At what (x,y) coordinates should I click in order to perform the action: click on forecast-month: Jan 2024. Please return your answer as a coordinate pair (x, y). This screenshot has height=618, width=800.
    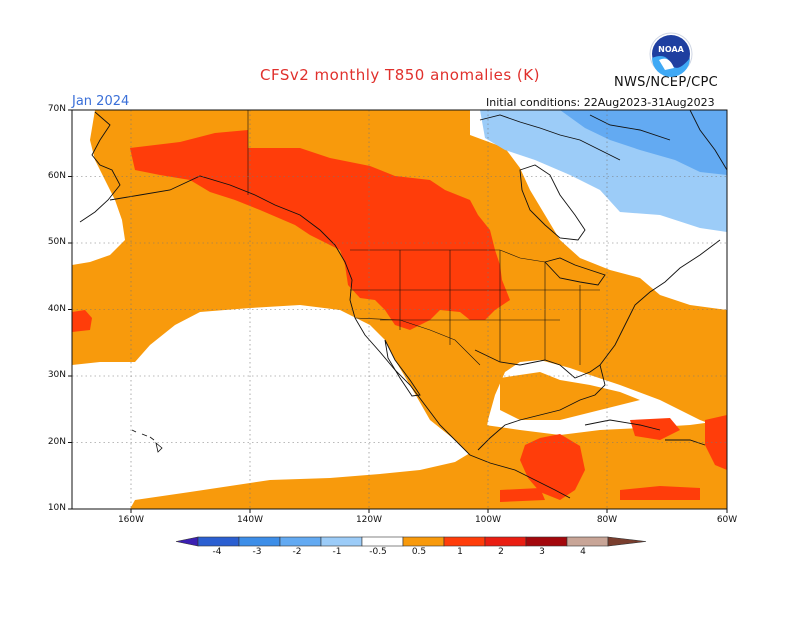
    Looking at the image, I should click on (101, 101).